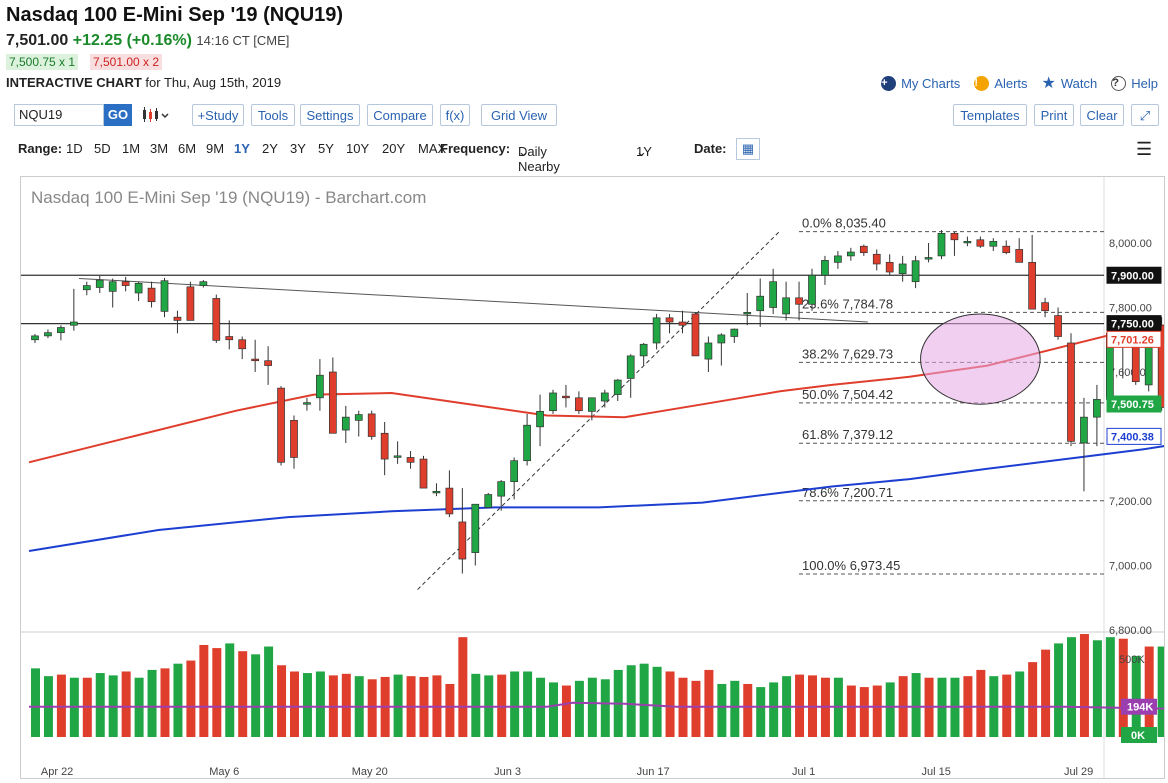  Describe the element at coordinates (432, 148) in the screenshot. I see `range-option-max: MAX` at that location.